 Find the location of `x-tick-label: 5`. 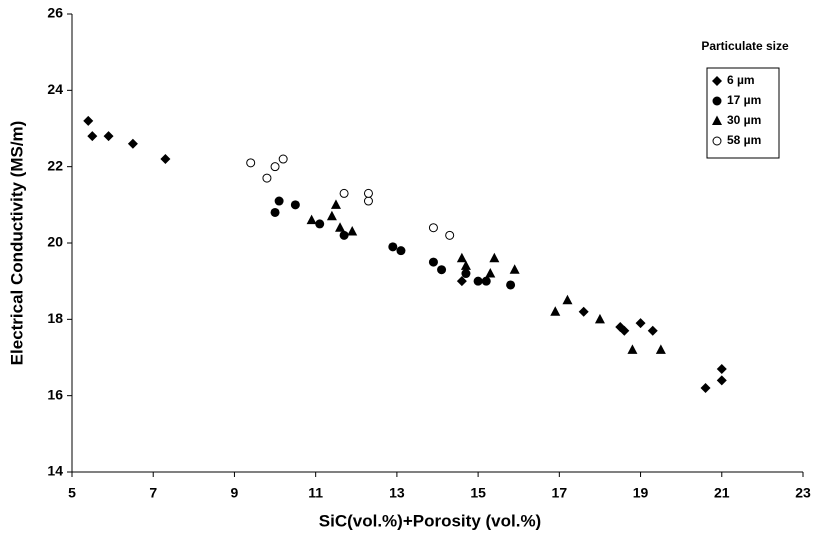

x-tick-label: 5 is located at coordinates (72, 493).